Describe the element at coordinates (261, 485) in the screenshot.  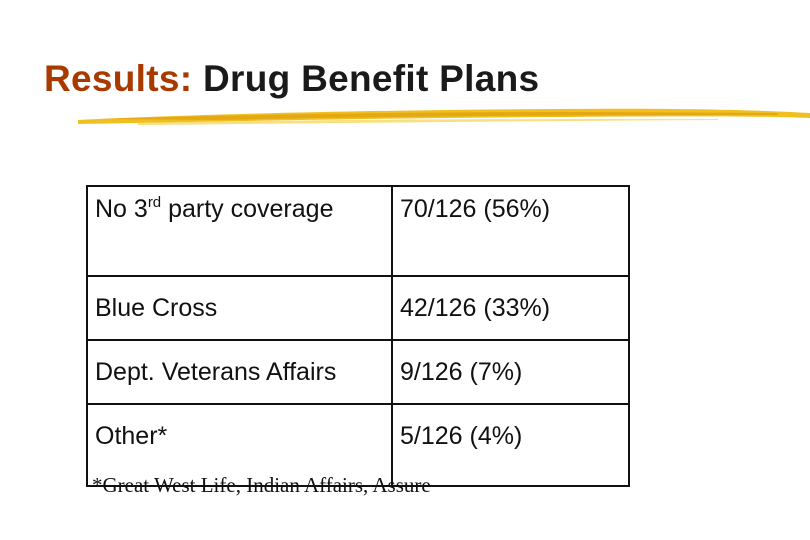
I see `footnote: *Great West Life, Indian Affairs, Assure` at that location.